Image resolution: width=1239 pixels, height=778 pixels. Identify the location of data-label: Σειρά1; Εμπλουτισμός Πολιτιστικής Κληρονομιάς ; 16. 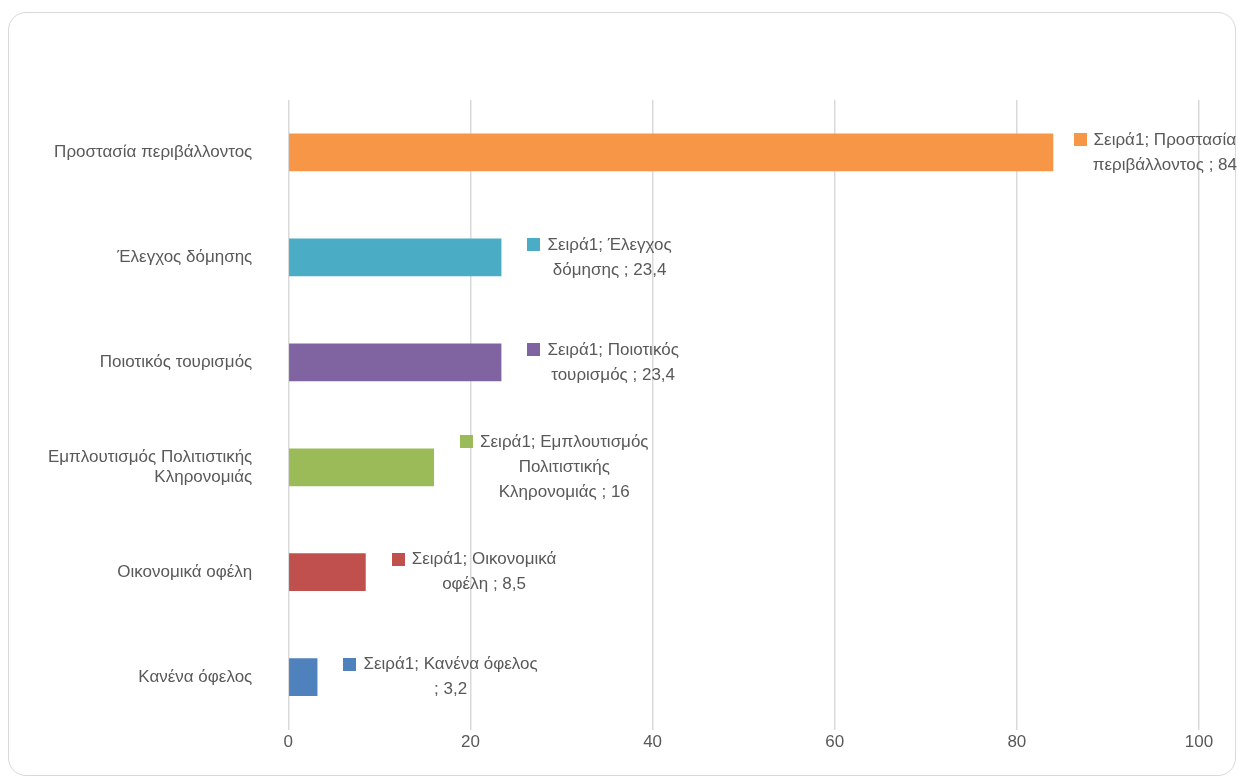
(564, 466).